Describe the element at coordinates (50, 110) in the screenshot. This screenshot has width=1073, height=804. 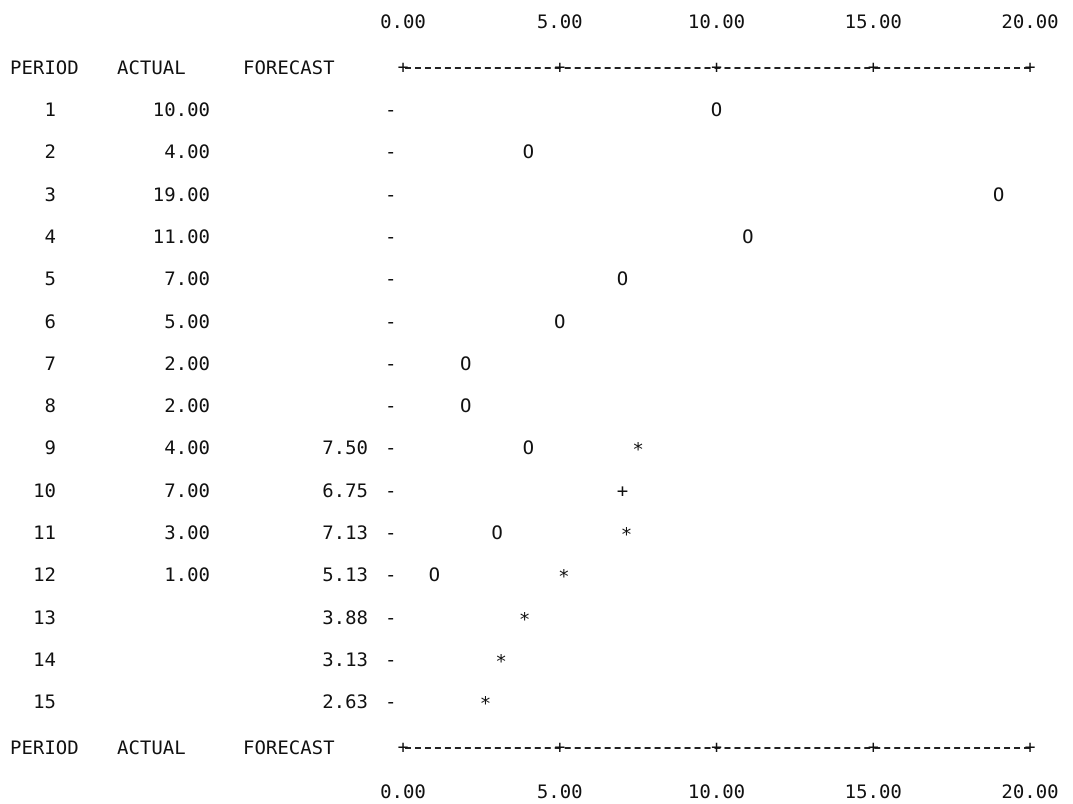
I see `period-cell: 1` at that location.